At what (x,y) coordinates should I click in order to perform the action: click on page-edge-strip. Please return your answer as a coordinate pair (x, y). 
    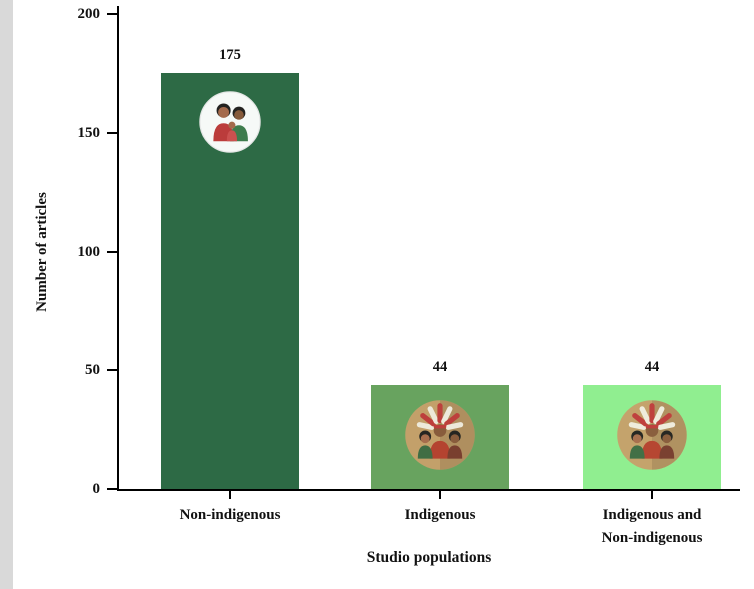
    Looking at the image, I should click on (6, 294).